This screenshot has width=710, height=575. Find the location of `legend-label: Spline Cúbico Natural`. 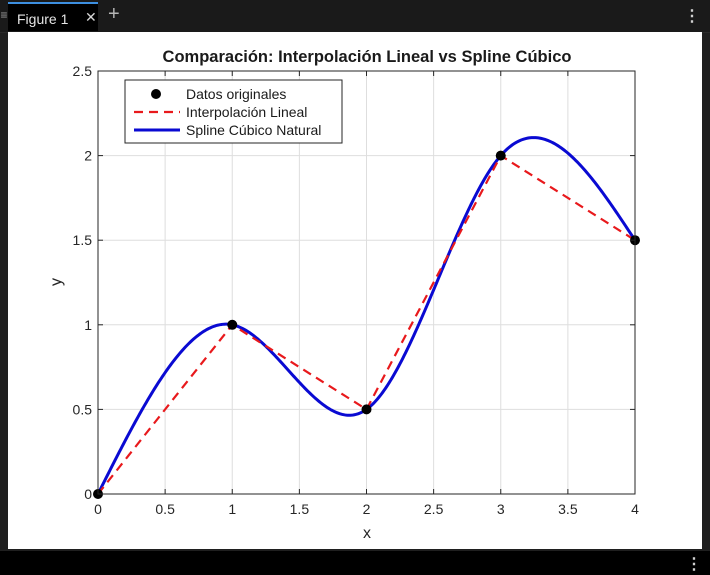

legend-label: Spline Cúbico Natural is located at coordinates (253, 130).